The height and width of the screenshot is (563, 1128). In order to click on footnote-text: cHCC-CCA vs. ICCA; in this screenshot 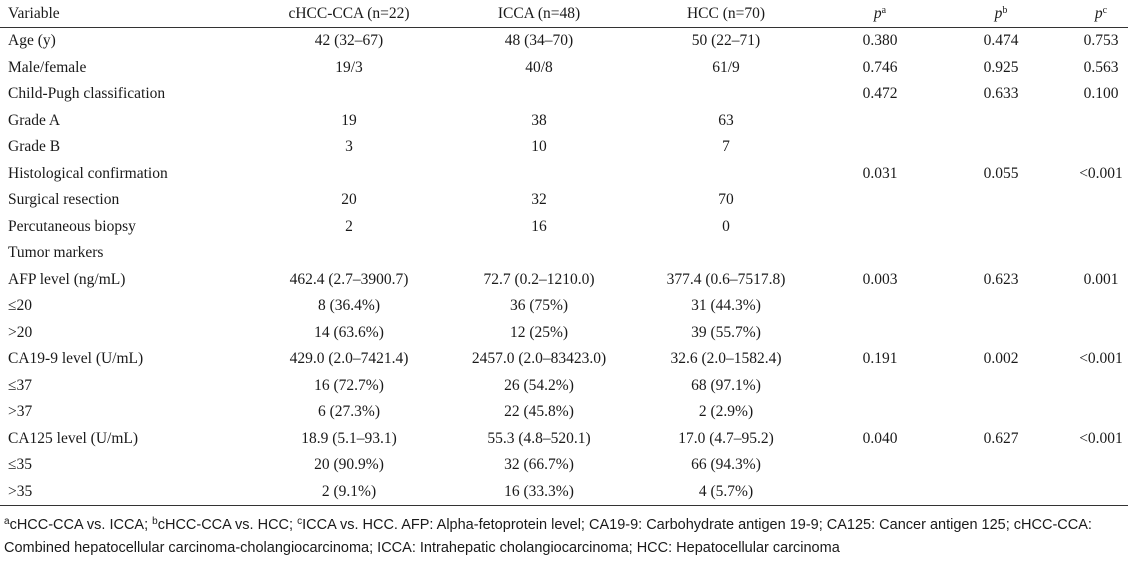, I will do `click(81, 525)`.